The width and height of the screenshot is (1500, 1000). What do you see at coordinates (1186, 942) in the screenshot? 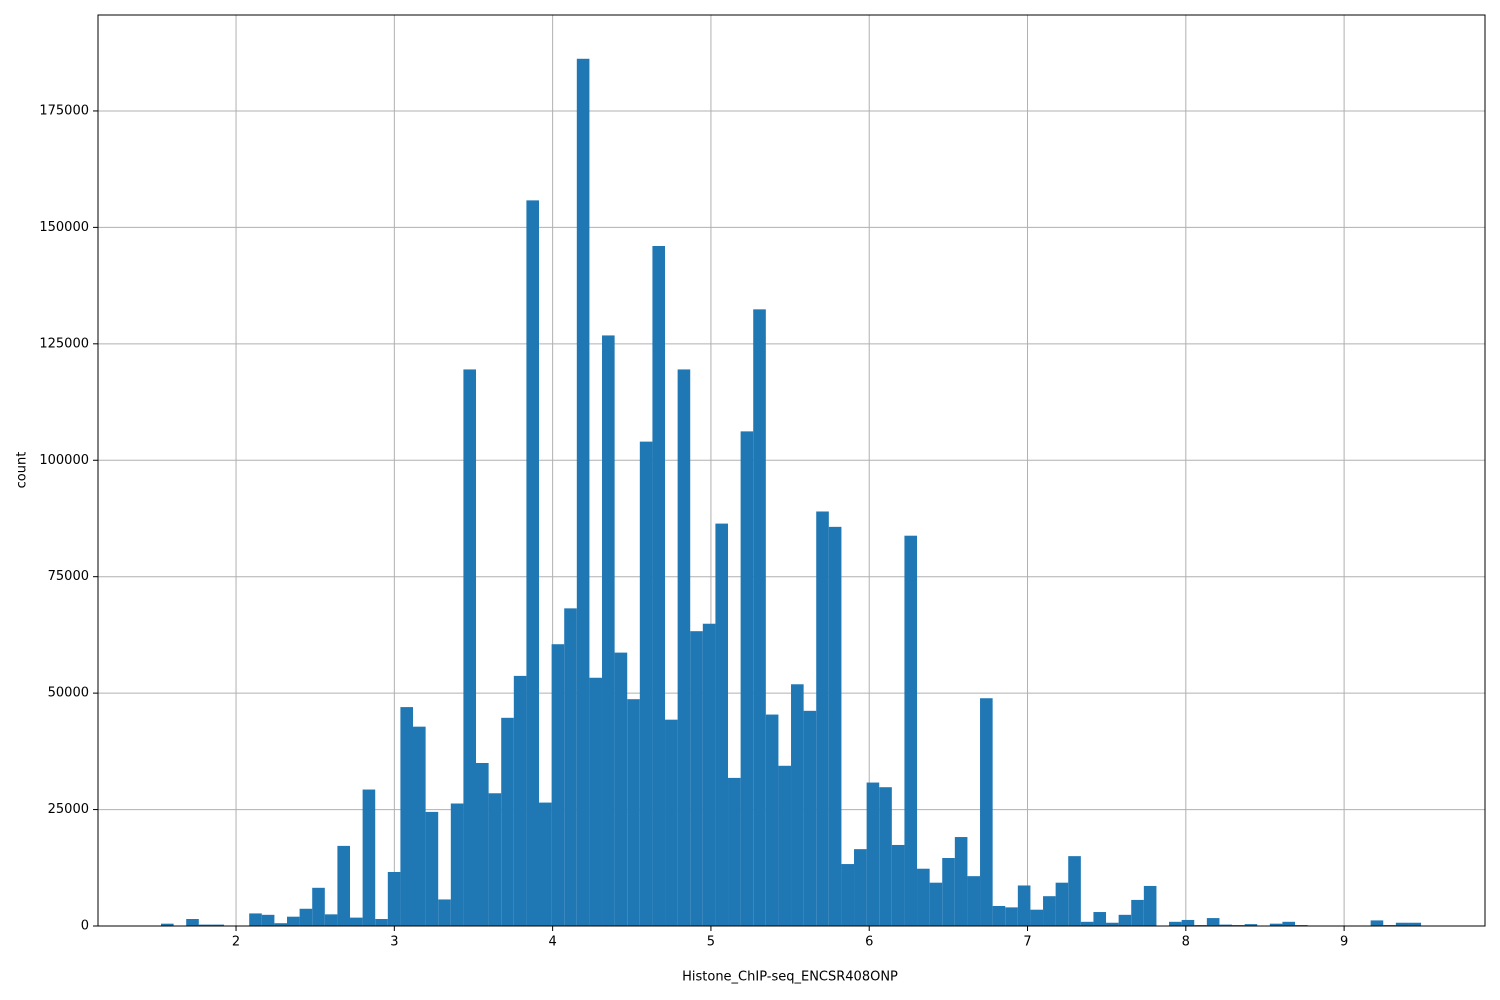
I see `x-tick-label: 8` at bounding box center [1186, 942].